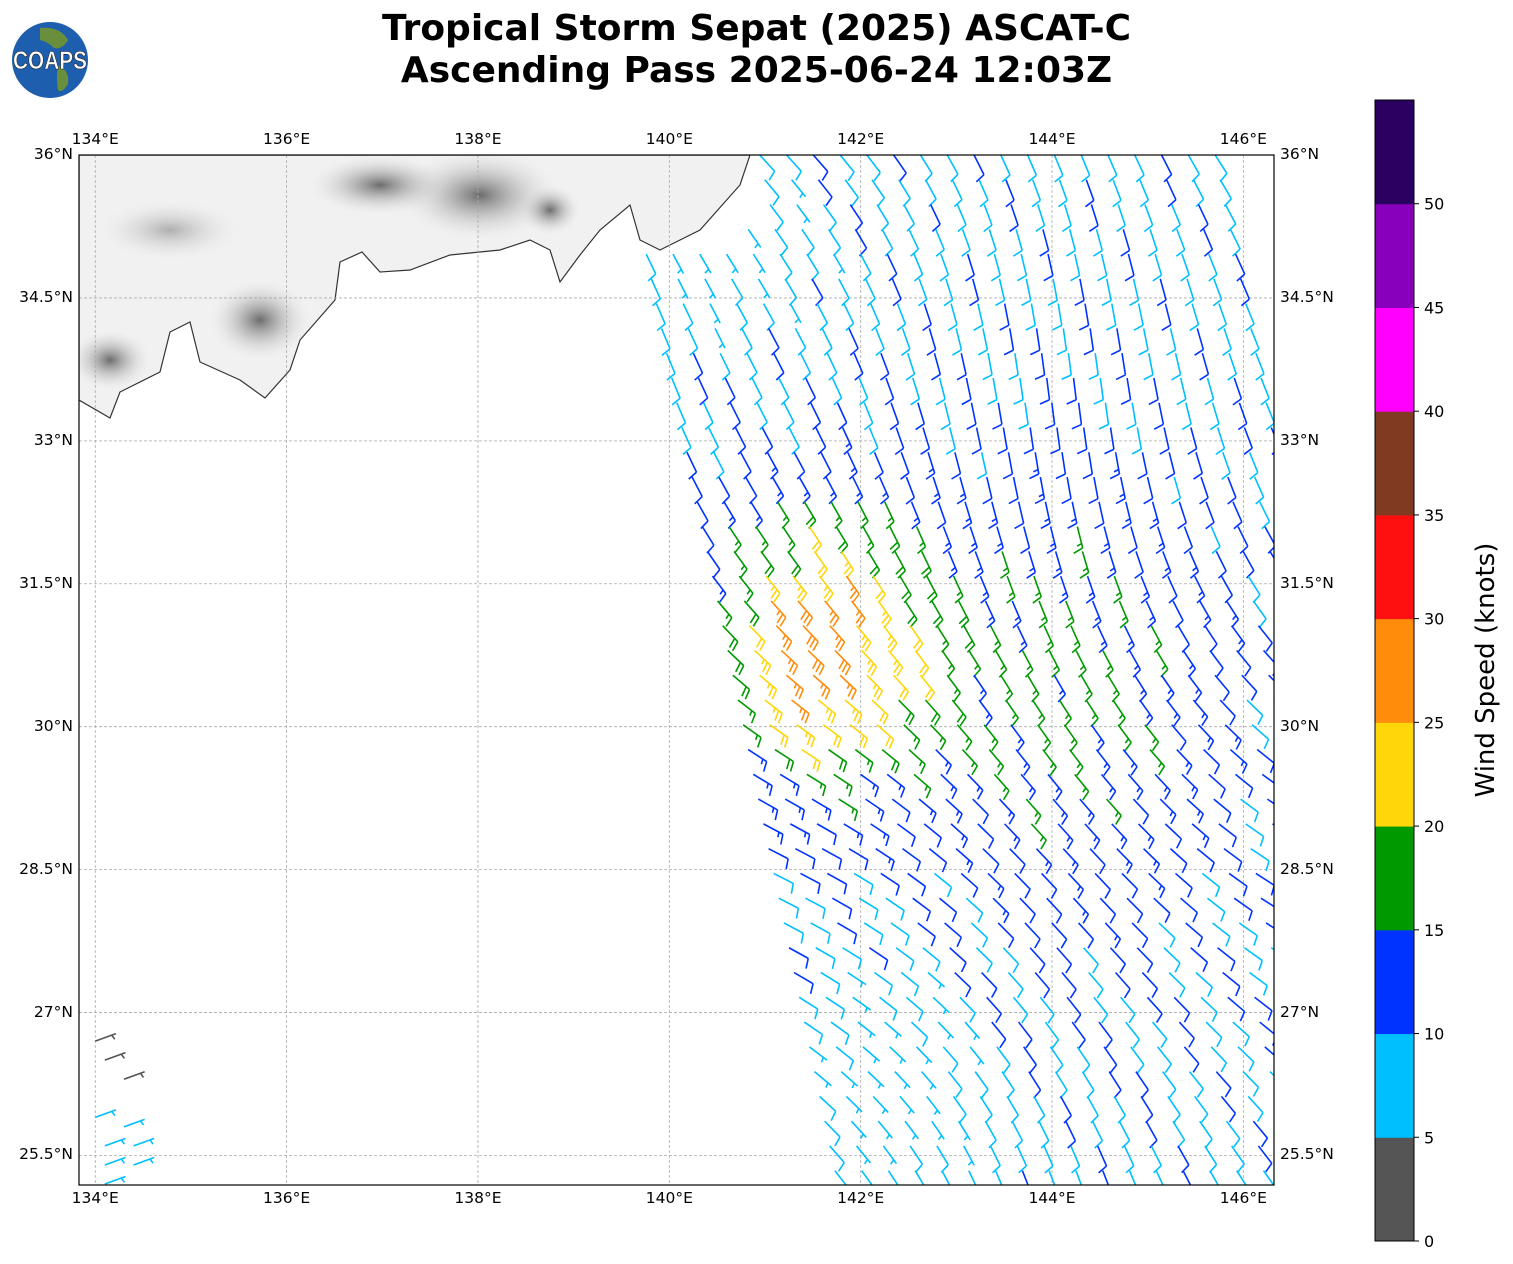  Describe the element at coordinates (1394, 567) in the screenshot. I see `colorbar-bin` at that location.